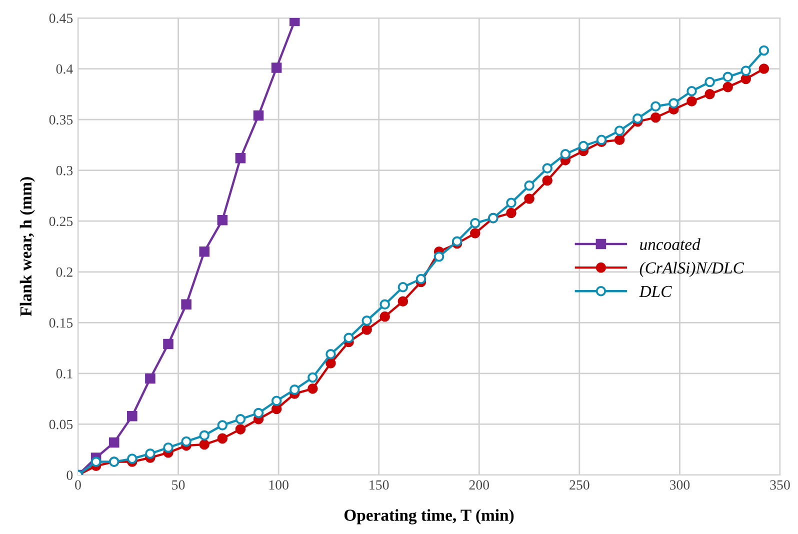 This screenshot has width=798, height=534. What do you see at coordinates (429, 516) in the screenshot?
I see `x-axis-title: Operating time, T (min)` at bounding box center [429, 516].